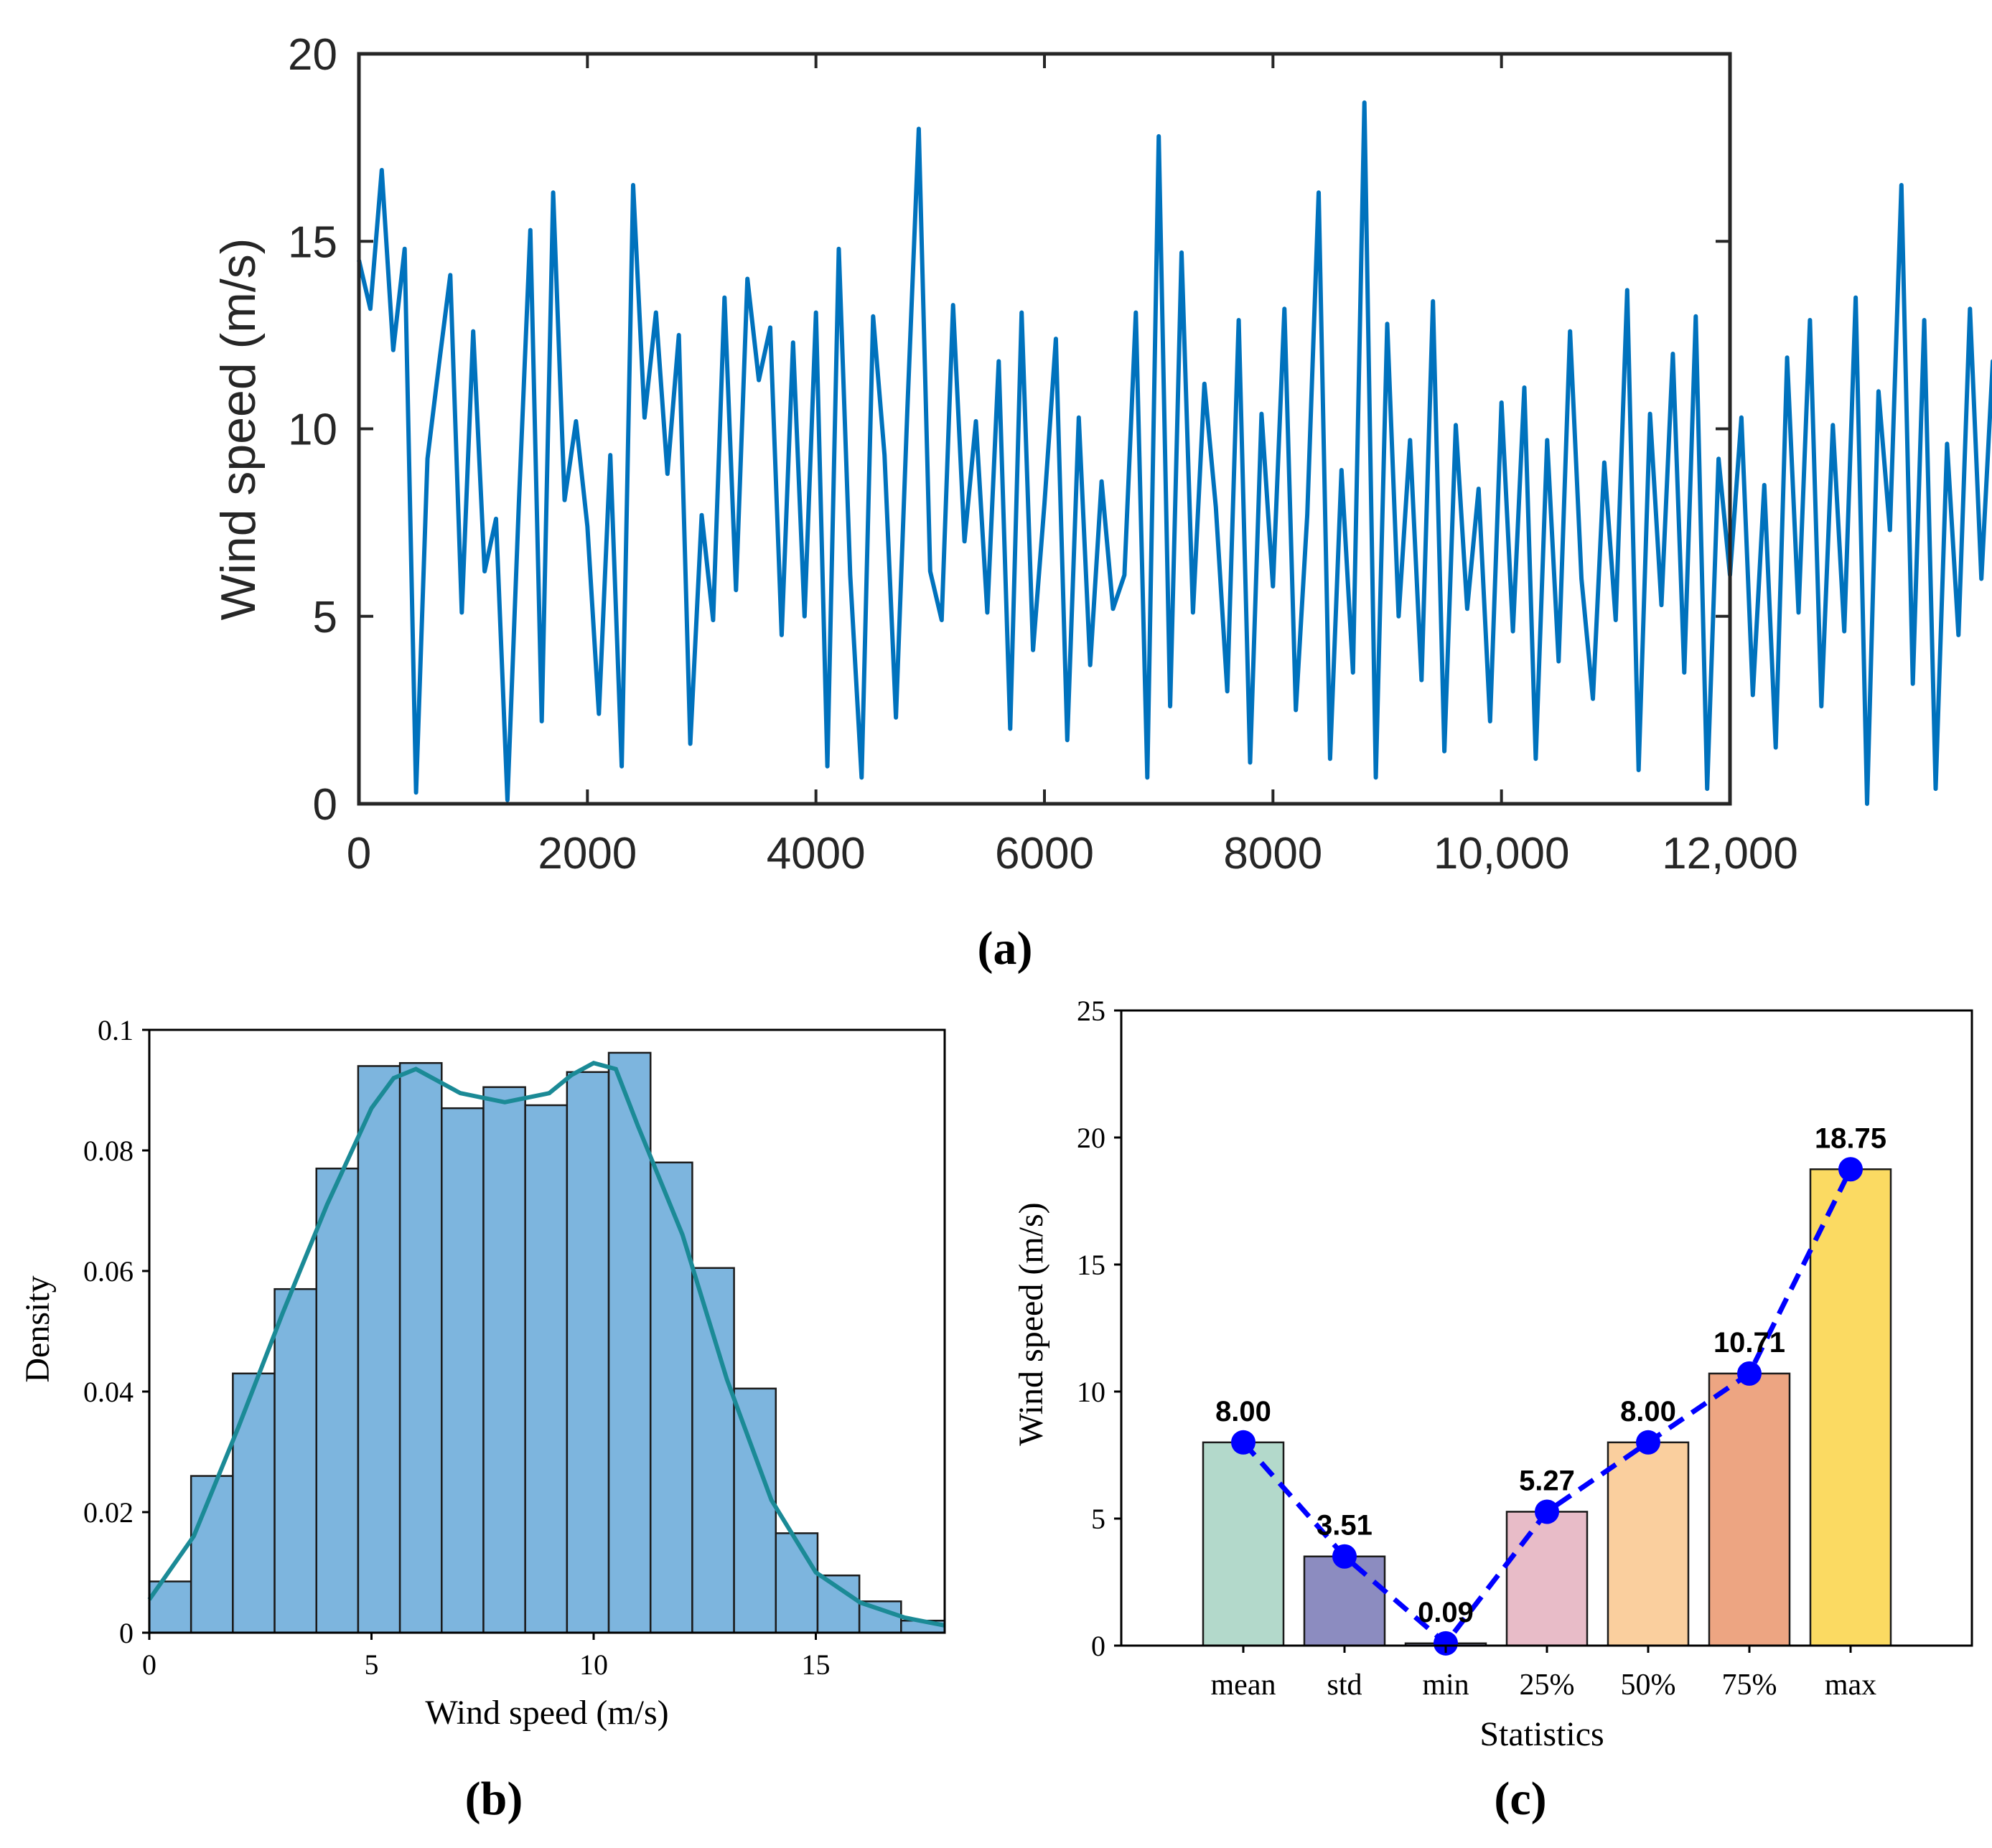 Image resolution: width=1992 pixels, height=1848 pixels. What do you see at coordinates (1272, 853) in the screenshot?
I see `x-tick-label-a: 8000` at bounding box center [1272, 853].